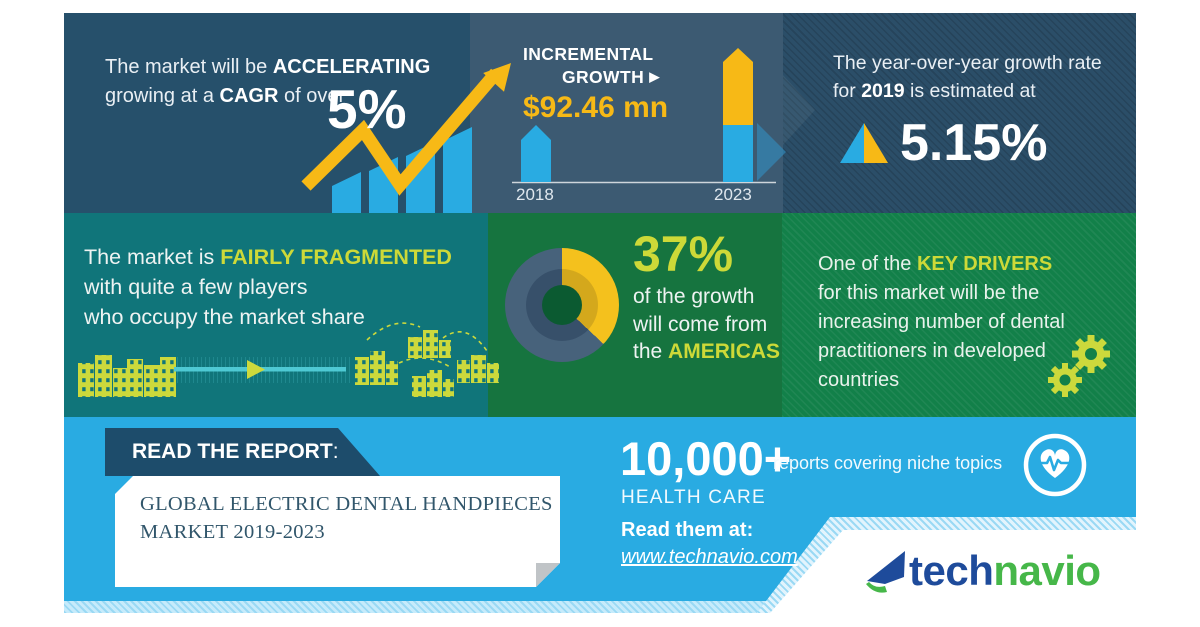 Image resolution: width=1200 pixels, height=627 pixels. I want to click on buildings-right, so click(427, 363).